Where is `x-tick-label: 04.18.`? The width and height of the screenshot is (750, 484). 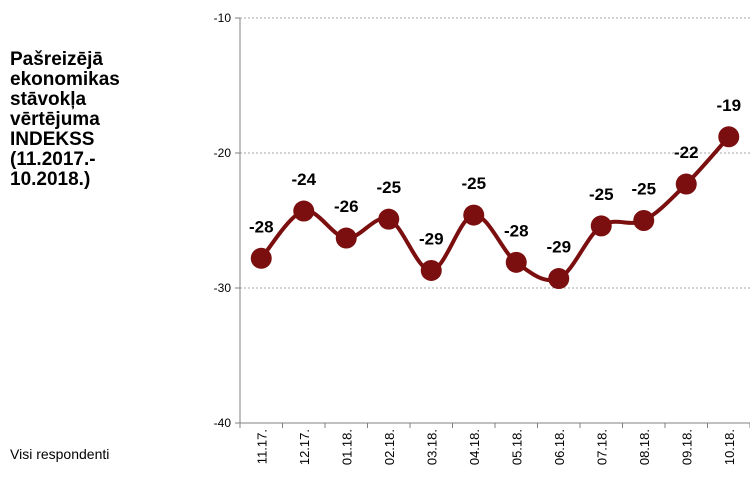
x-tick-label: 04.18. is located at coordinates (474, 447).